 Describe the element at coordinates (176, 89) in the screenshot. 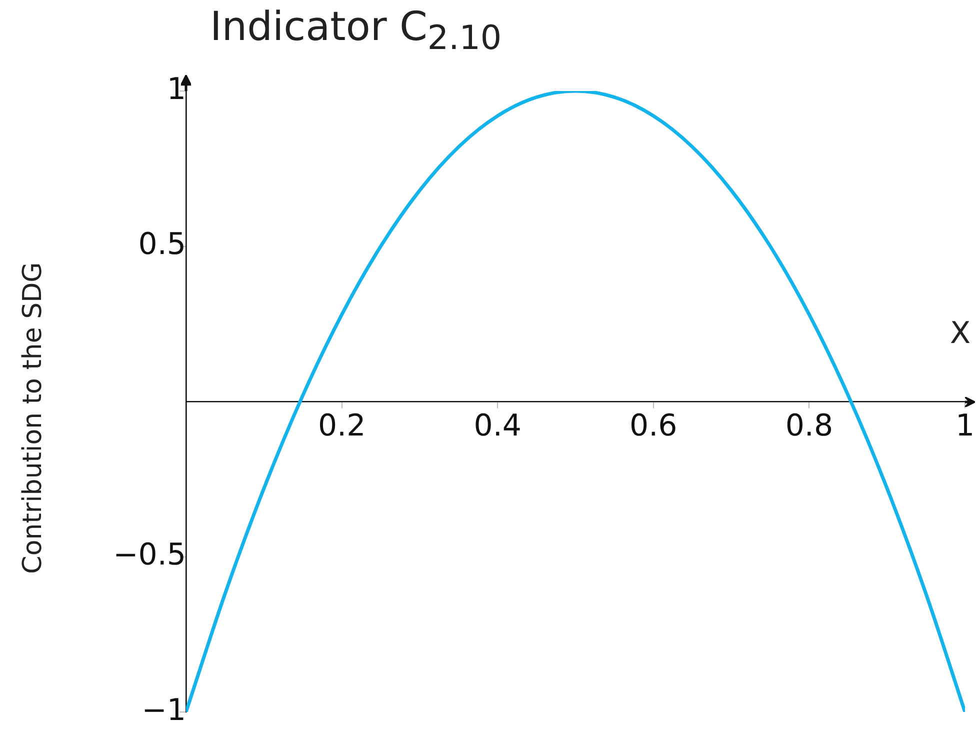

I see `y-tick-label: 1` at that location.